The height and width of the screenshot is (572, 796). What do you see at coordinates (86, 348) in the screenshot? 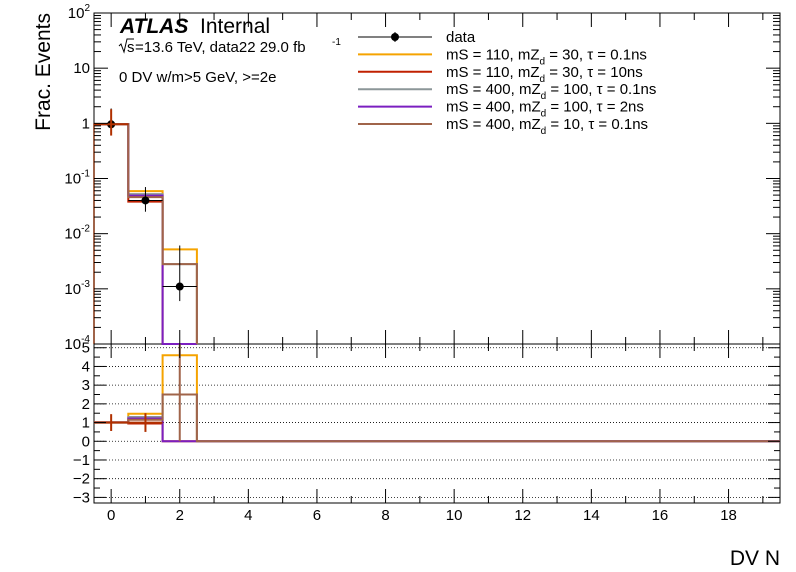
I see `ratio-y-tick-label: 5` at bounding box center [86, 348].